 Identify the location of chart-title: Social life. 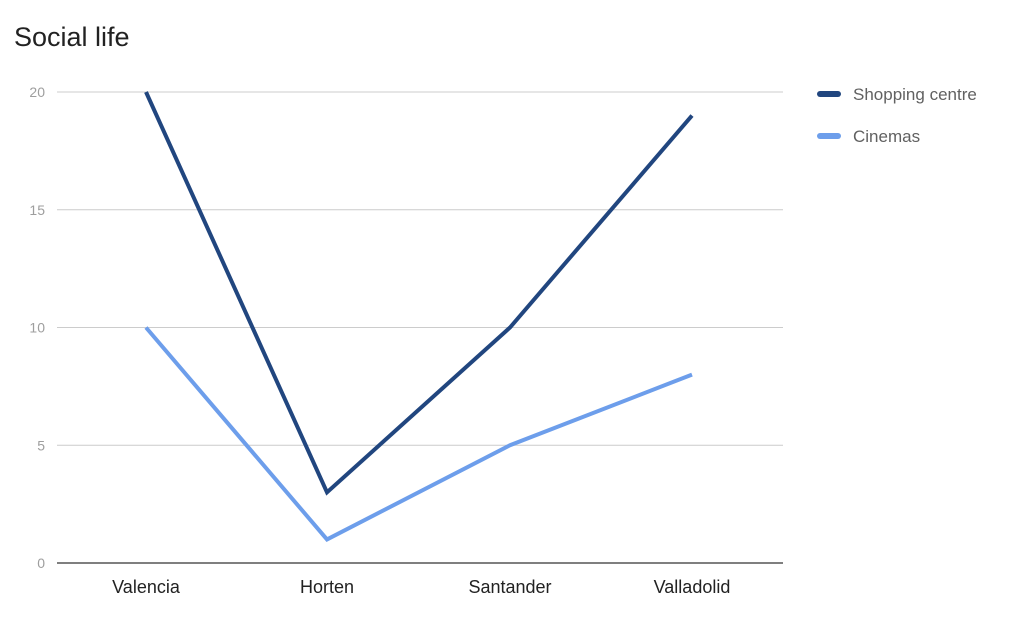
(72, 37).